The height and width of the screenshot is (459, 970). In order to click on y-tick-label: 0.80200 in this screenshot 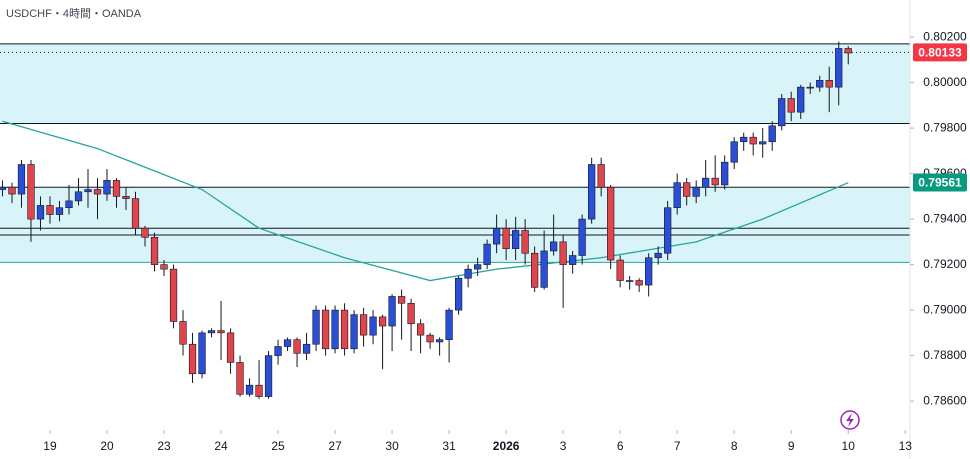, I will do `click(945, 36)`.